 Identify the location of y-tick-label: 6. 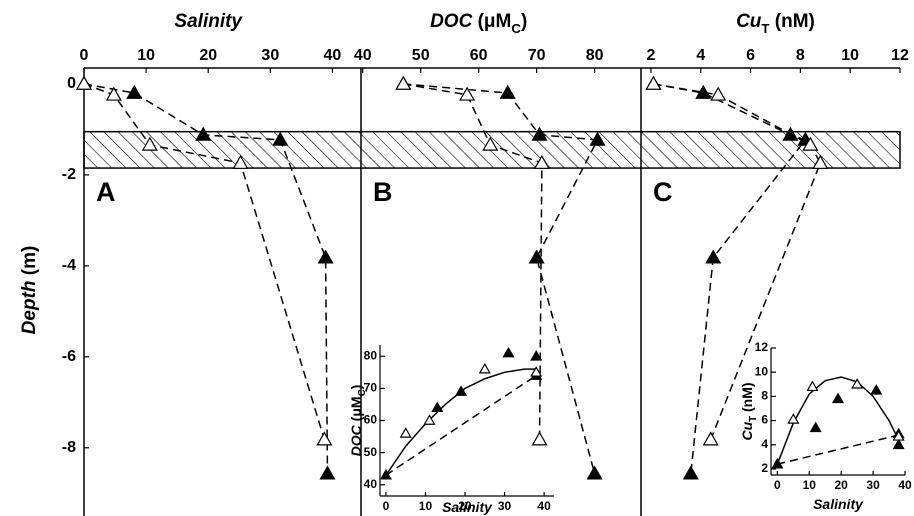
(764, 420).